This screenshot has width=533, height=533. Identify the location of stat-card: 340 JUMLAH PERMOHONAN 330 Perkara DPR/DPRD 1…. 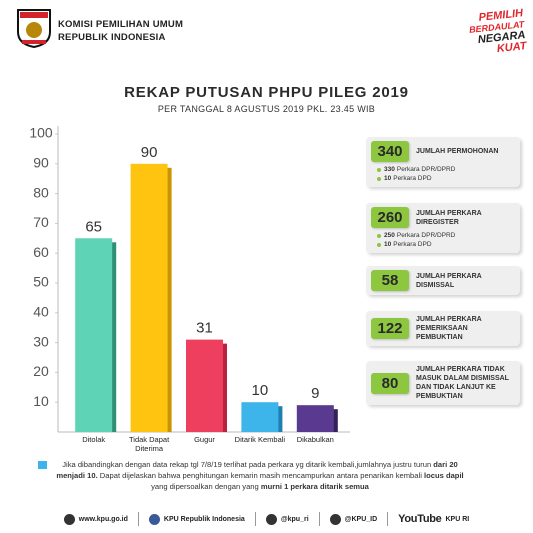
(443, 162).